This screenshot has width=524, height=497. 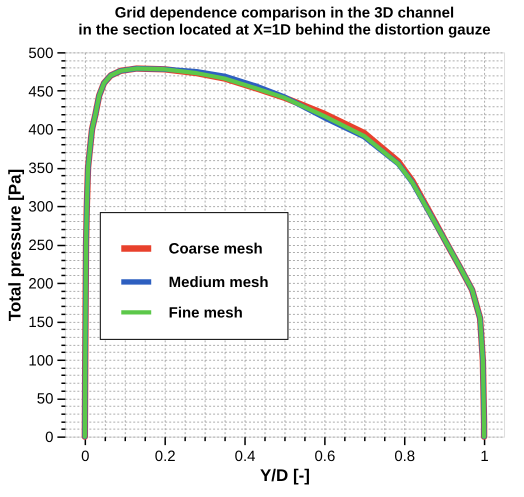 What do you see at coordinates (284, 21) in the screenshot?
I see `chart-title: Grid dependence comparison in the 3D channel in the section located at X=1D behind the distortion gauze` at bounding box center [284, 21].